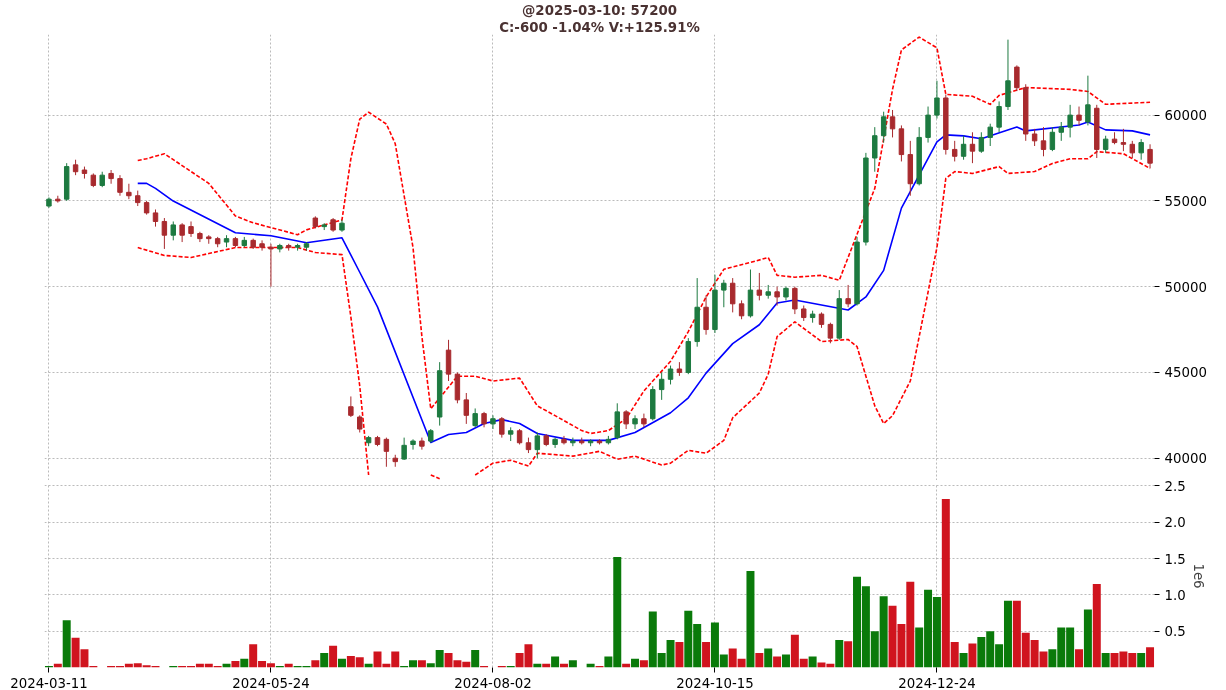 This screenshot has width=1226, height=690. Describe the element at coordinates (599, 27) in the screenshot. I see `chart-subtitle: C:-600 -1.04% V:+125.91%` at that location.